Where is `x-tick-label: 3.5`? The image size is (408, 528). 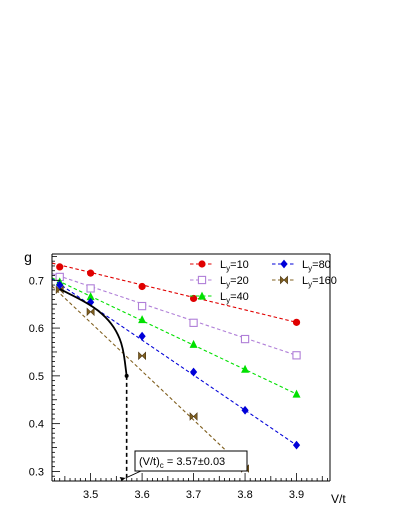 x-tick-label: 3.5 is located at coordinates (90, 495).